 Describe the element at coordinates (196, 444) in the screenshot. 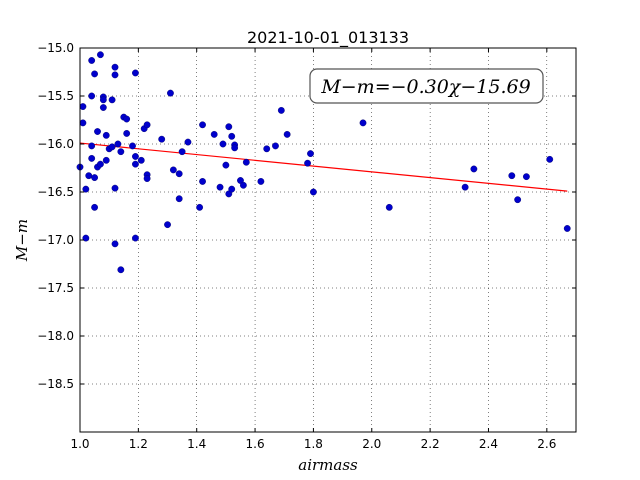

I see `x-tick-label: 1.4` at that location.